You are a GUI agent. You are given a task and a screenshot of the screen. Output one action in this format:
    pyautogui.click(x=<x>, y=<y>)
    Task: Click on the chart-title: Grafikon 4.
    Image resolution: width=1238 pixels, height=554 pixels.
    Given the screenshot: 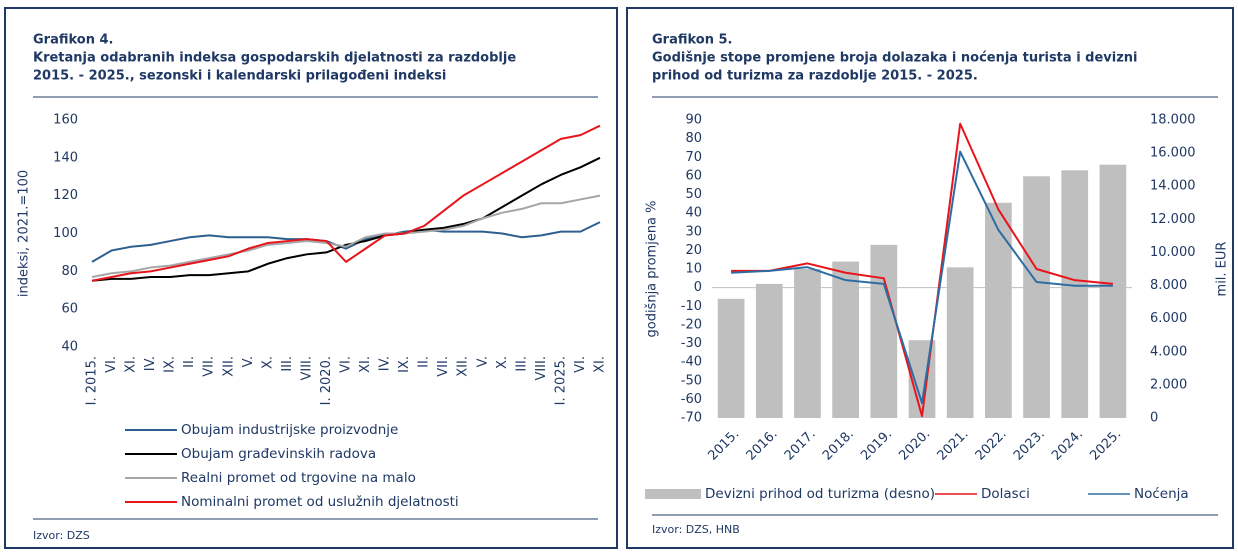 What is the action you would take?
    pyautogui.click(x=73, y=40)
    